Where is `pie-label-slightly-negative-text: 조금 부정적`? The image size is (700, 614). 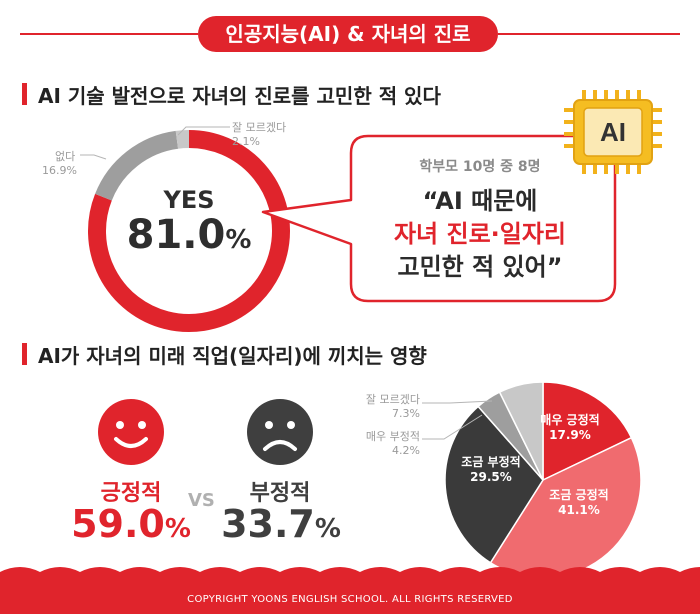 pie-label-slightly-negative-text: 조금 부정적 is located at coordinates (491, 462).